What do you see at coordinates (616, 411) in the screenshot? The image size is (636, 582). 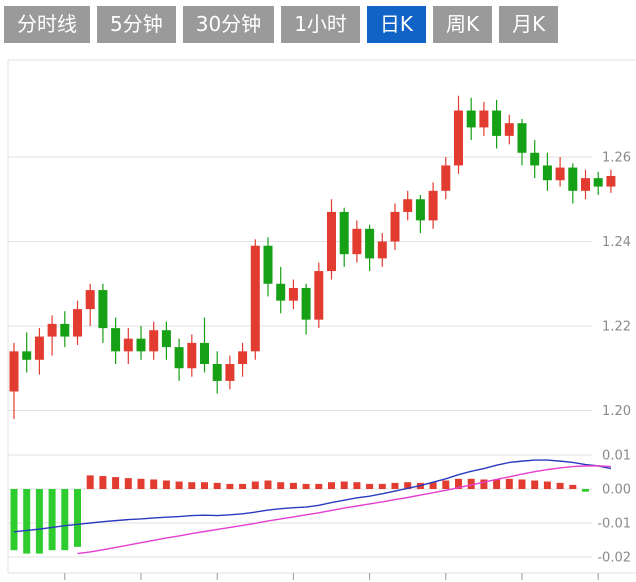 I see `svg-text: 1.20` at bounding box center [616, 411].